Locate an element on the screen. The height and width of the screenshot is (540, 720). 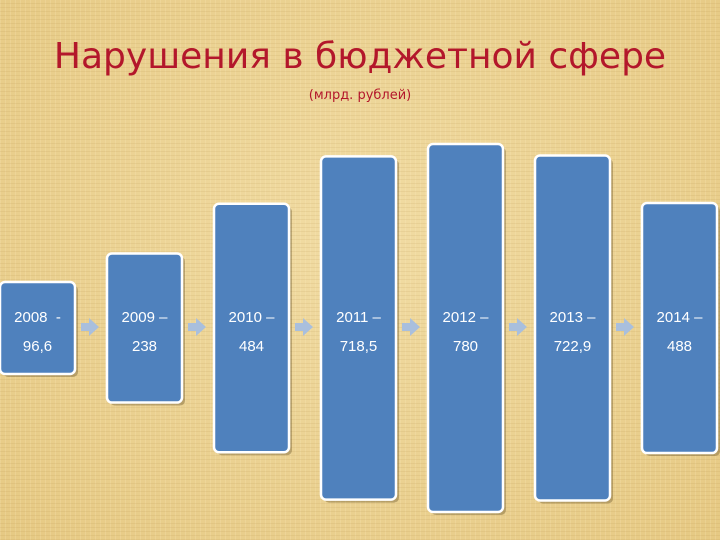
bar-group-2011: 2011 – 718,5 is located at coordinates (359, 329).